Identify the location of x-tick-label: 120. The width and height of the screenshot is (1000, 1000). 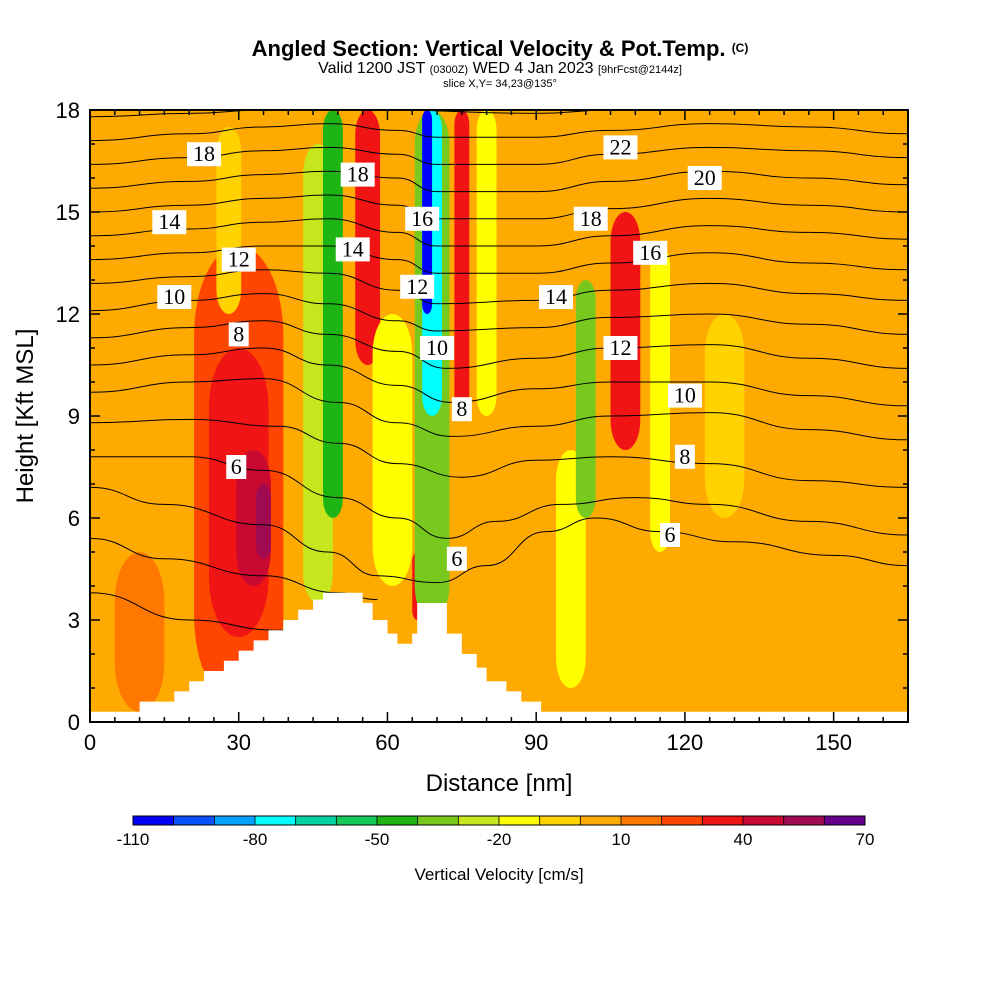
(685, 742).